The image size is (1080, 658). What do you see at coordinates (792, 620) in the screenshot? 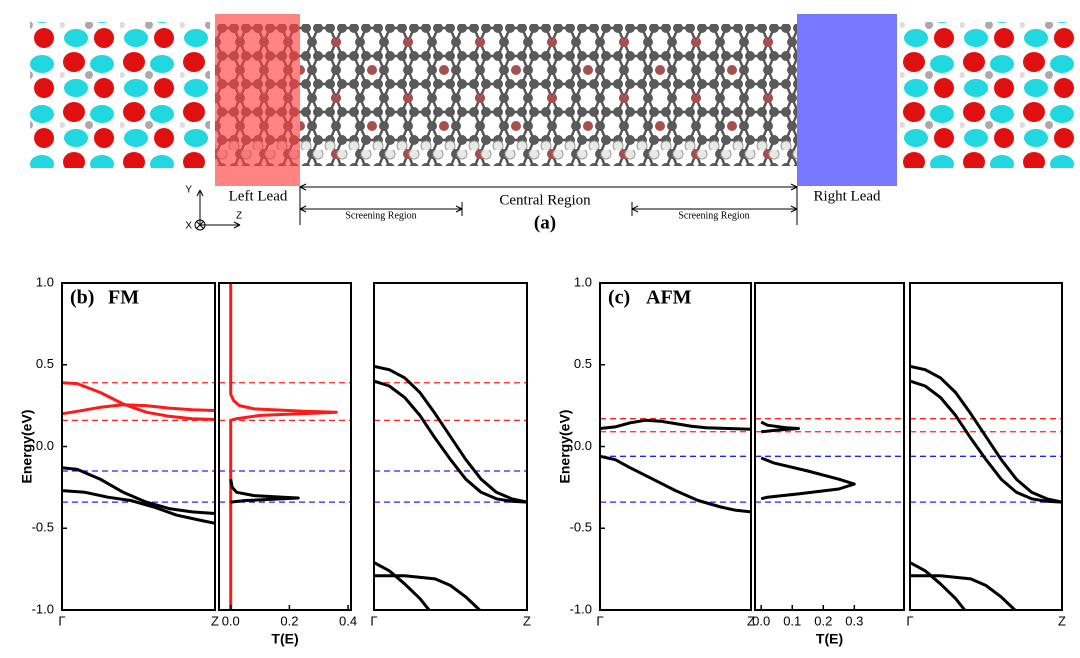
I see `x-tick-label: 0.1` at bounding box center [792, 620].